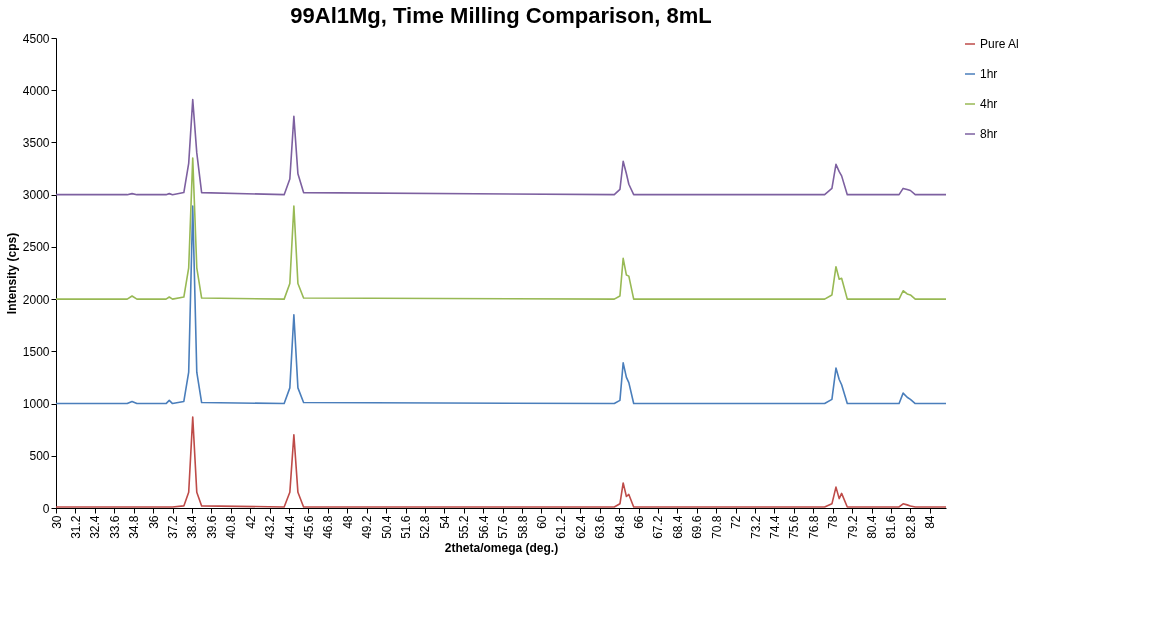 This screenshot has width=1156, height=617. I want to click on x-tick-label: 58.8, so click(522, 527).